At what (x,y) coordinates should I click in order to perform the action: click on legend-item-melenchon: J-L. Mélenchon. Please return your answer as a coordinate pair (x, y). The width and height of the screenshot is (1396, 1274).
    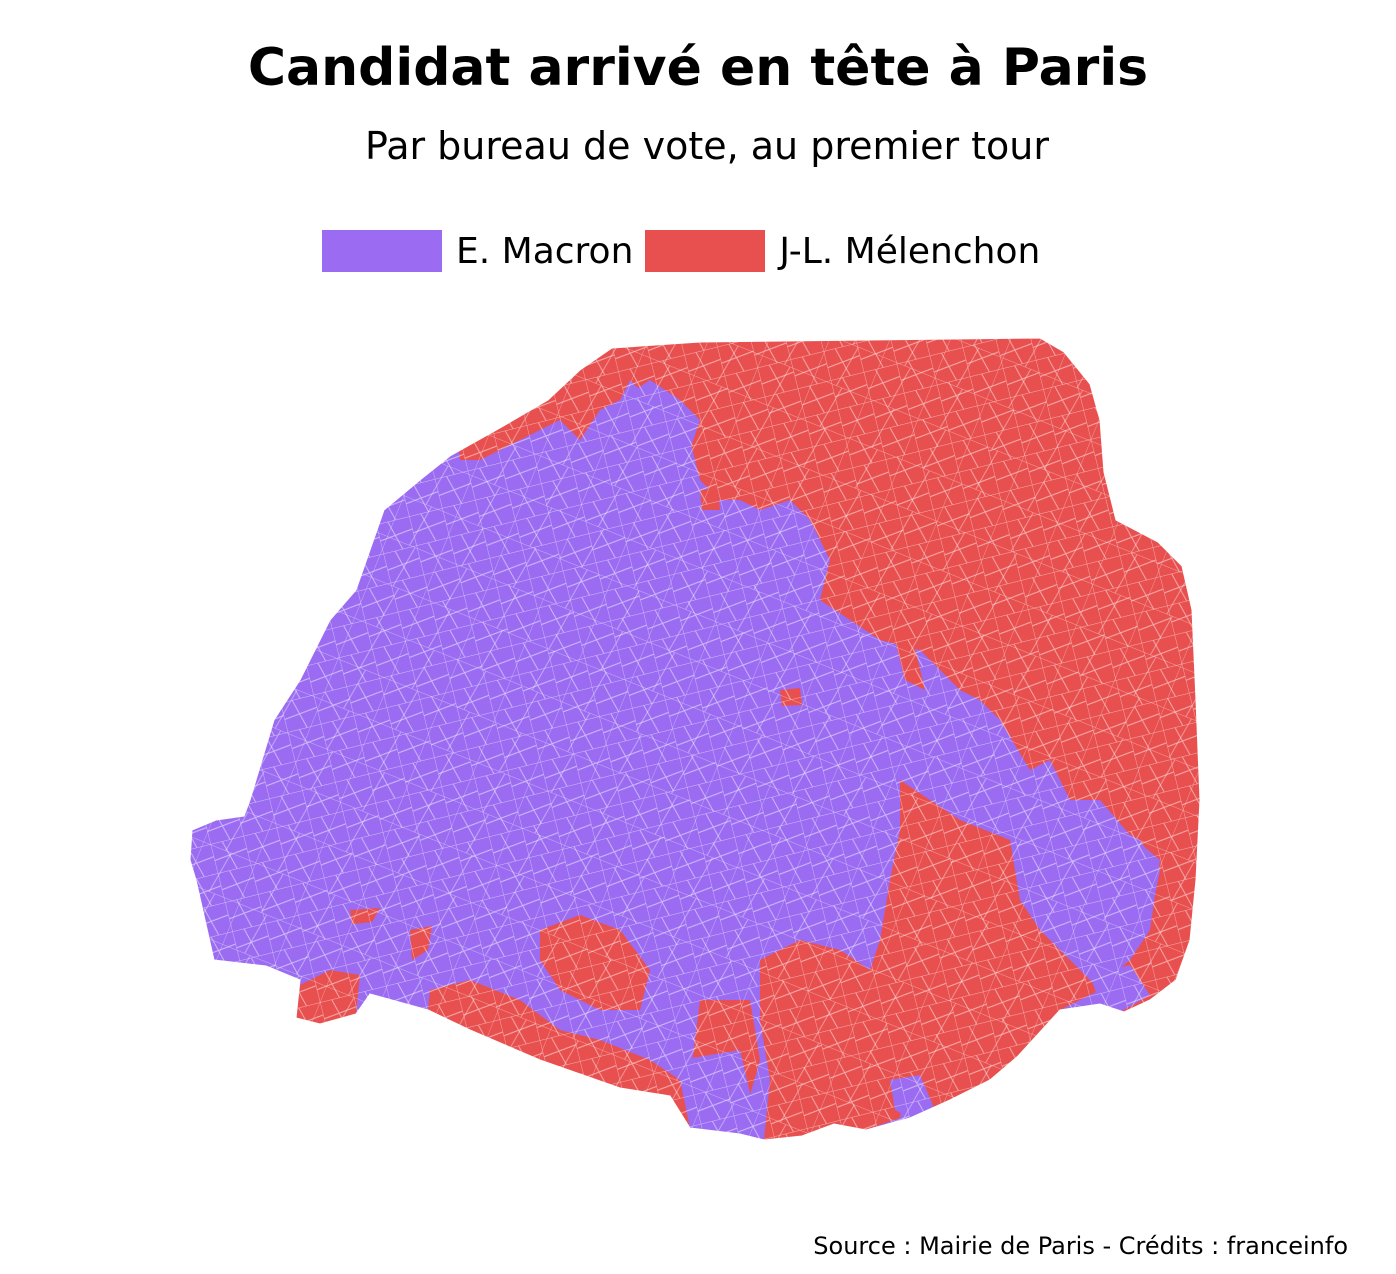
    Looking at the image, I should click on (848, 251).